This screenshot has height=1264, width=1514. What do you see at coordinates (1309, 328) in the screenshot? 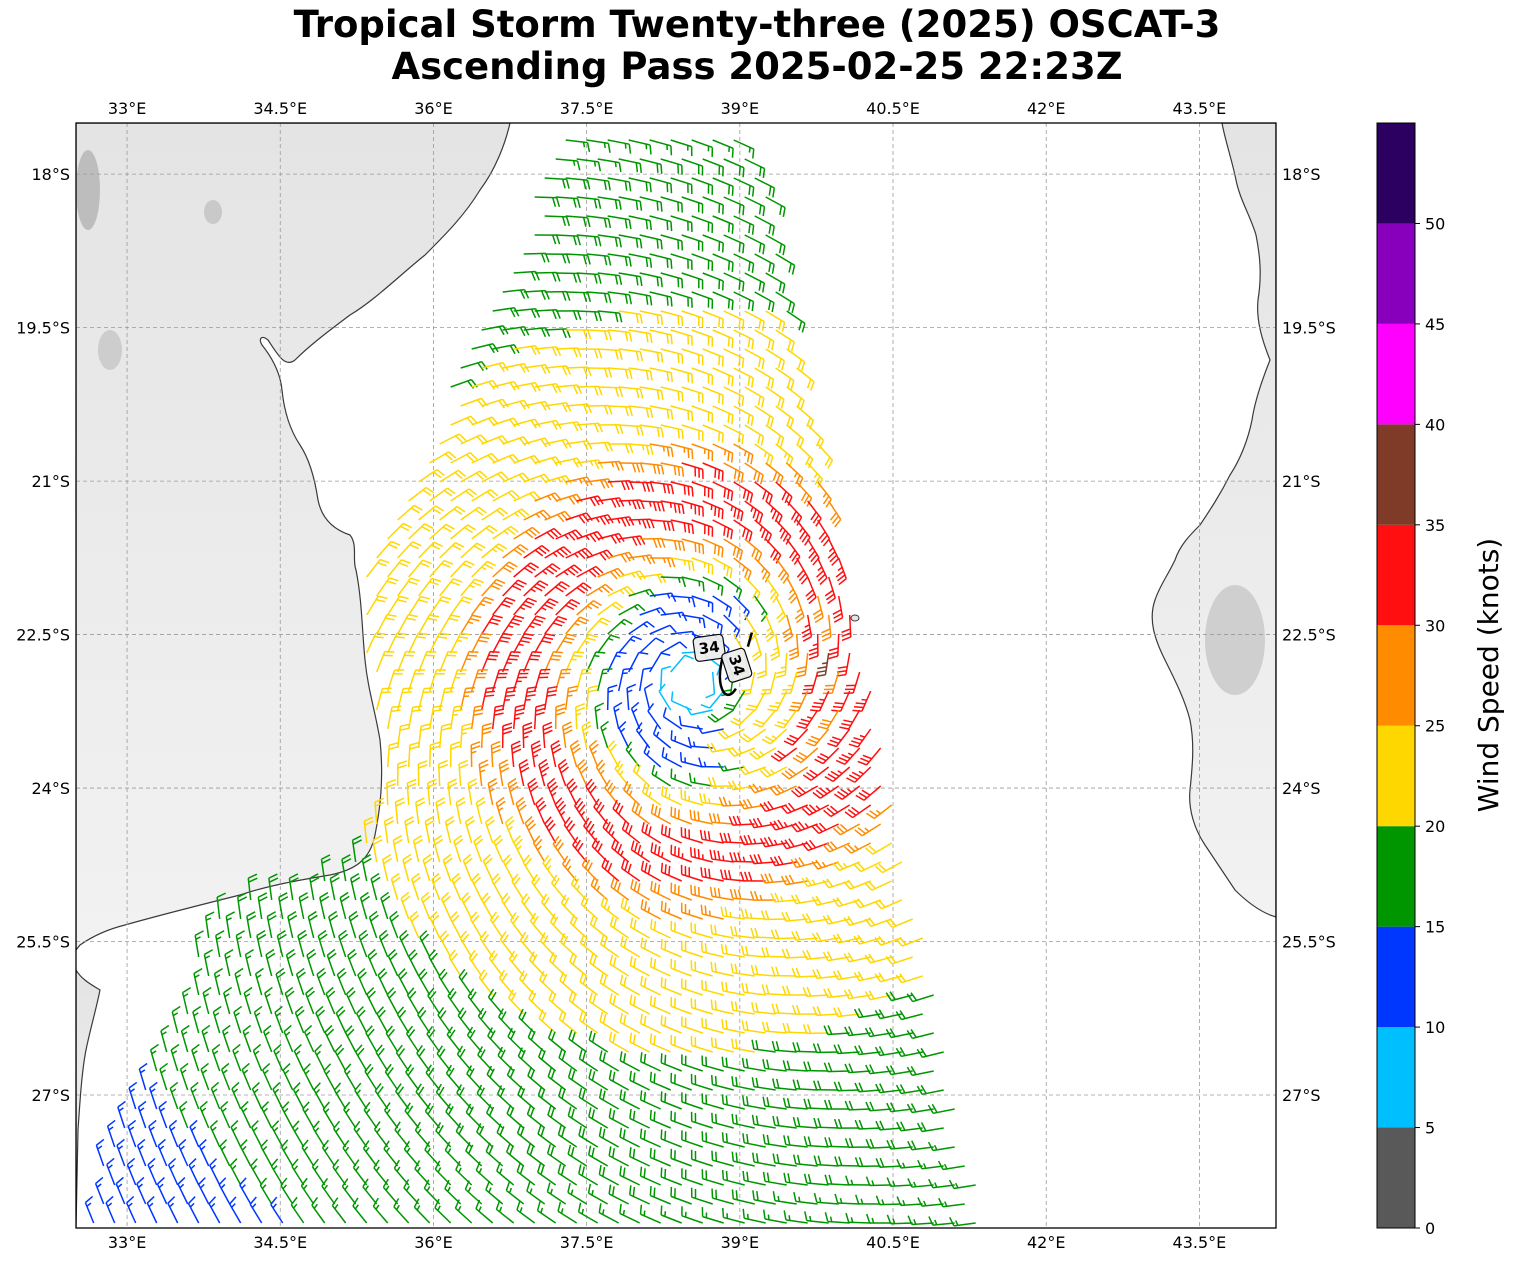
I see `lat-tick-label-right: 19.5°S` at bounding box center [1309, 328].